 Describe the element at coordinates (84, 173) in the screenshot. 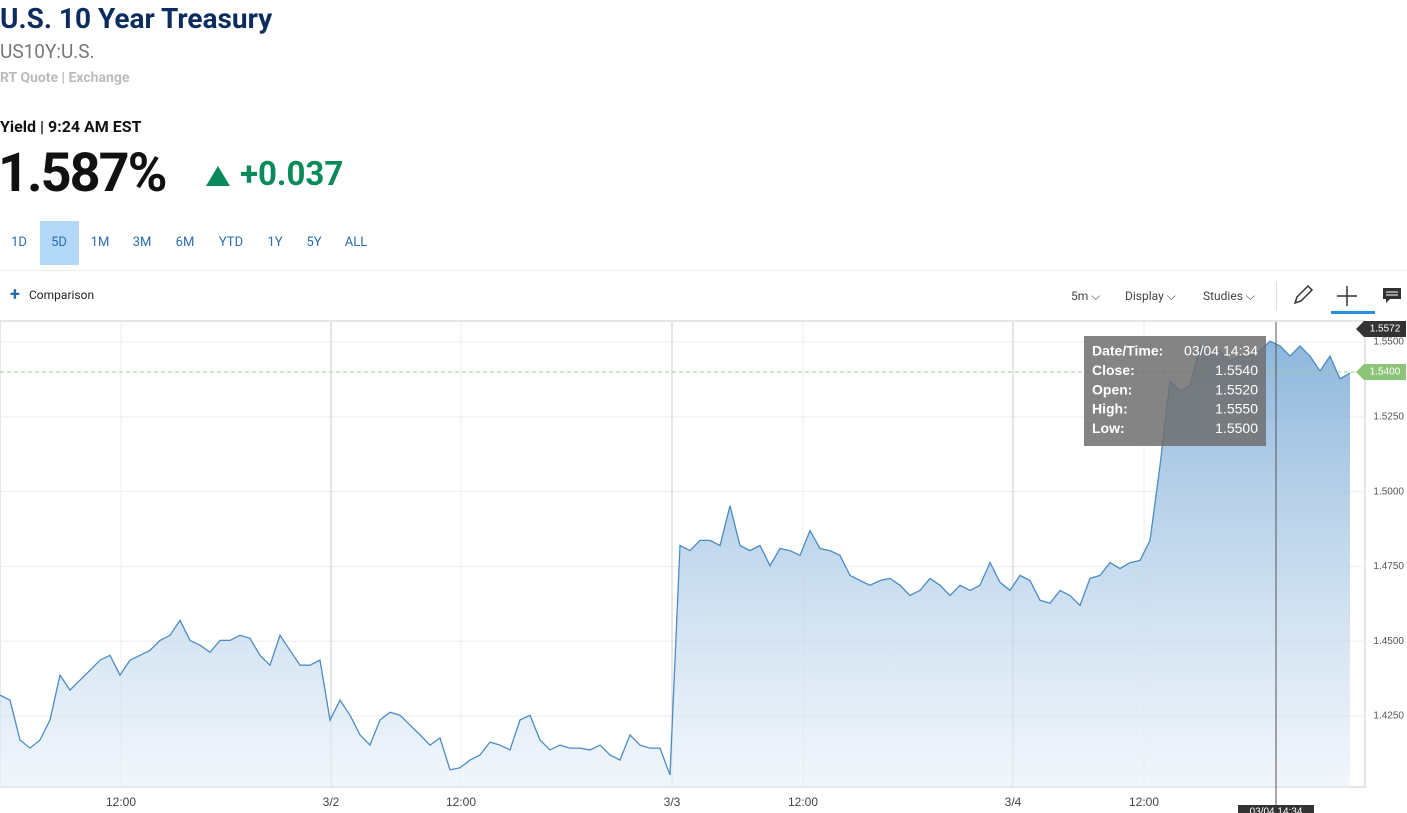

I see `price: 1.587%` at that location.